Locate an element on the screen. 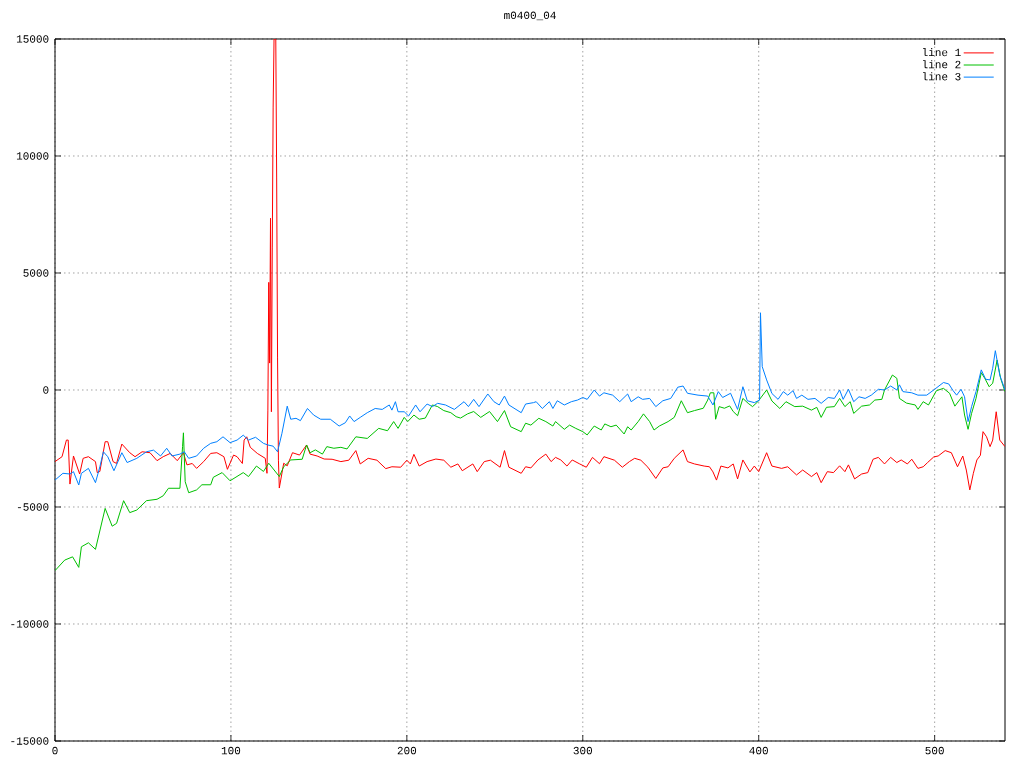 This screenshot has height=768, width=1024. y-tick-label: 5000 is located at coordinates (36, 273).